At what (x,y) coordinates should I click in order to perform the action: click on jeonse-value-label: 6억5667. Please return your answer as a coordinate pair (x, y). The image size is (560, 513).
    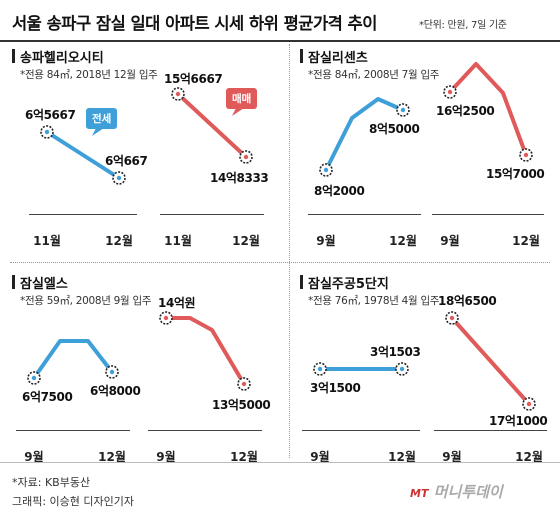
    Looking at the image, I should click on (50, 115).